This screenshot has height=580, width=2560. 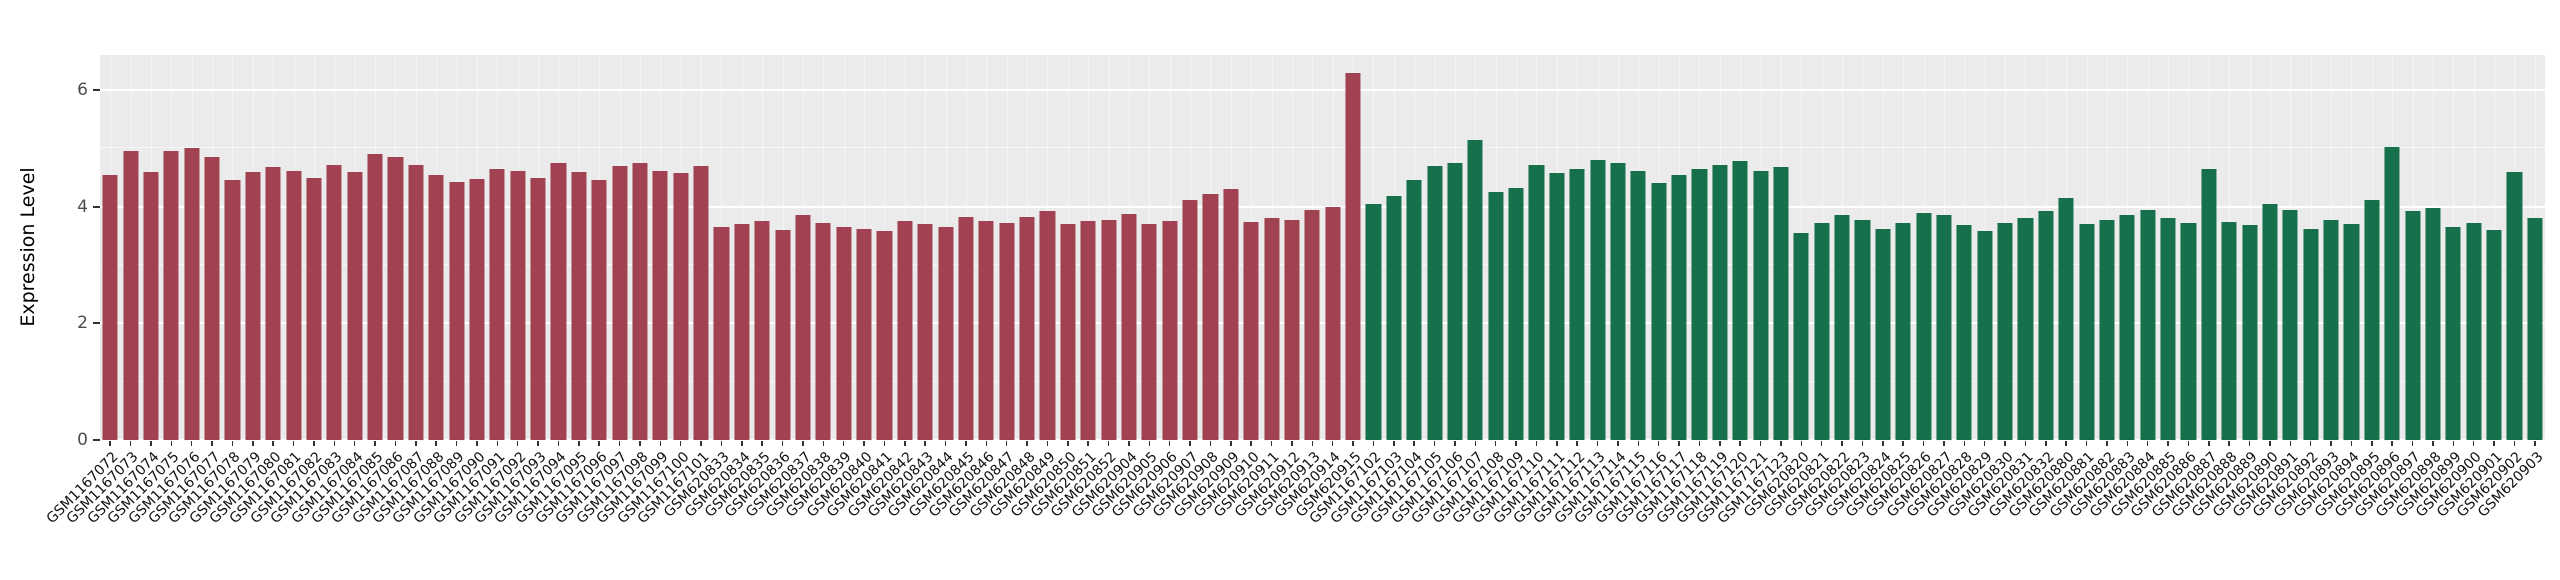 I want to click on bar-GSM620883, so click(x=2127, y=327).